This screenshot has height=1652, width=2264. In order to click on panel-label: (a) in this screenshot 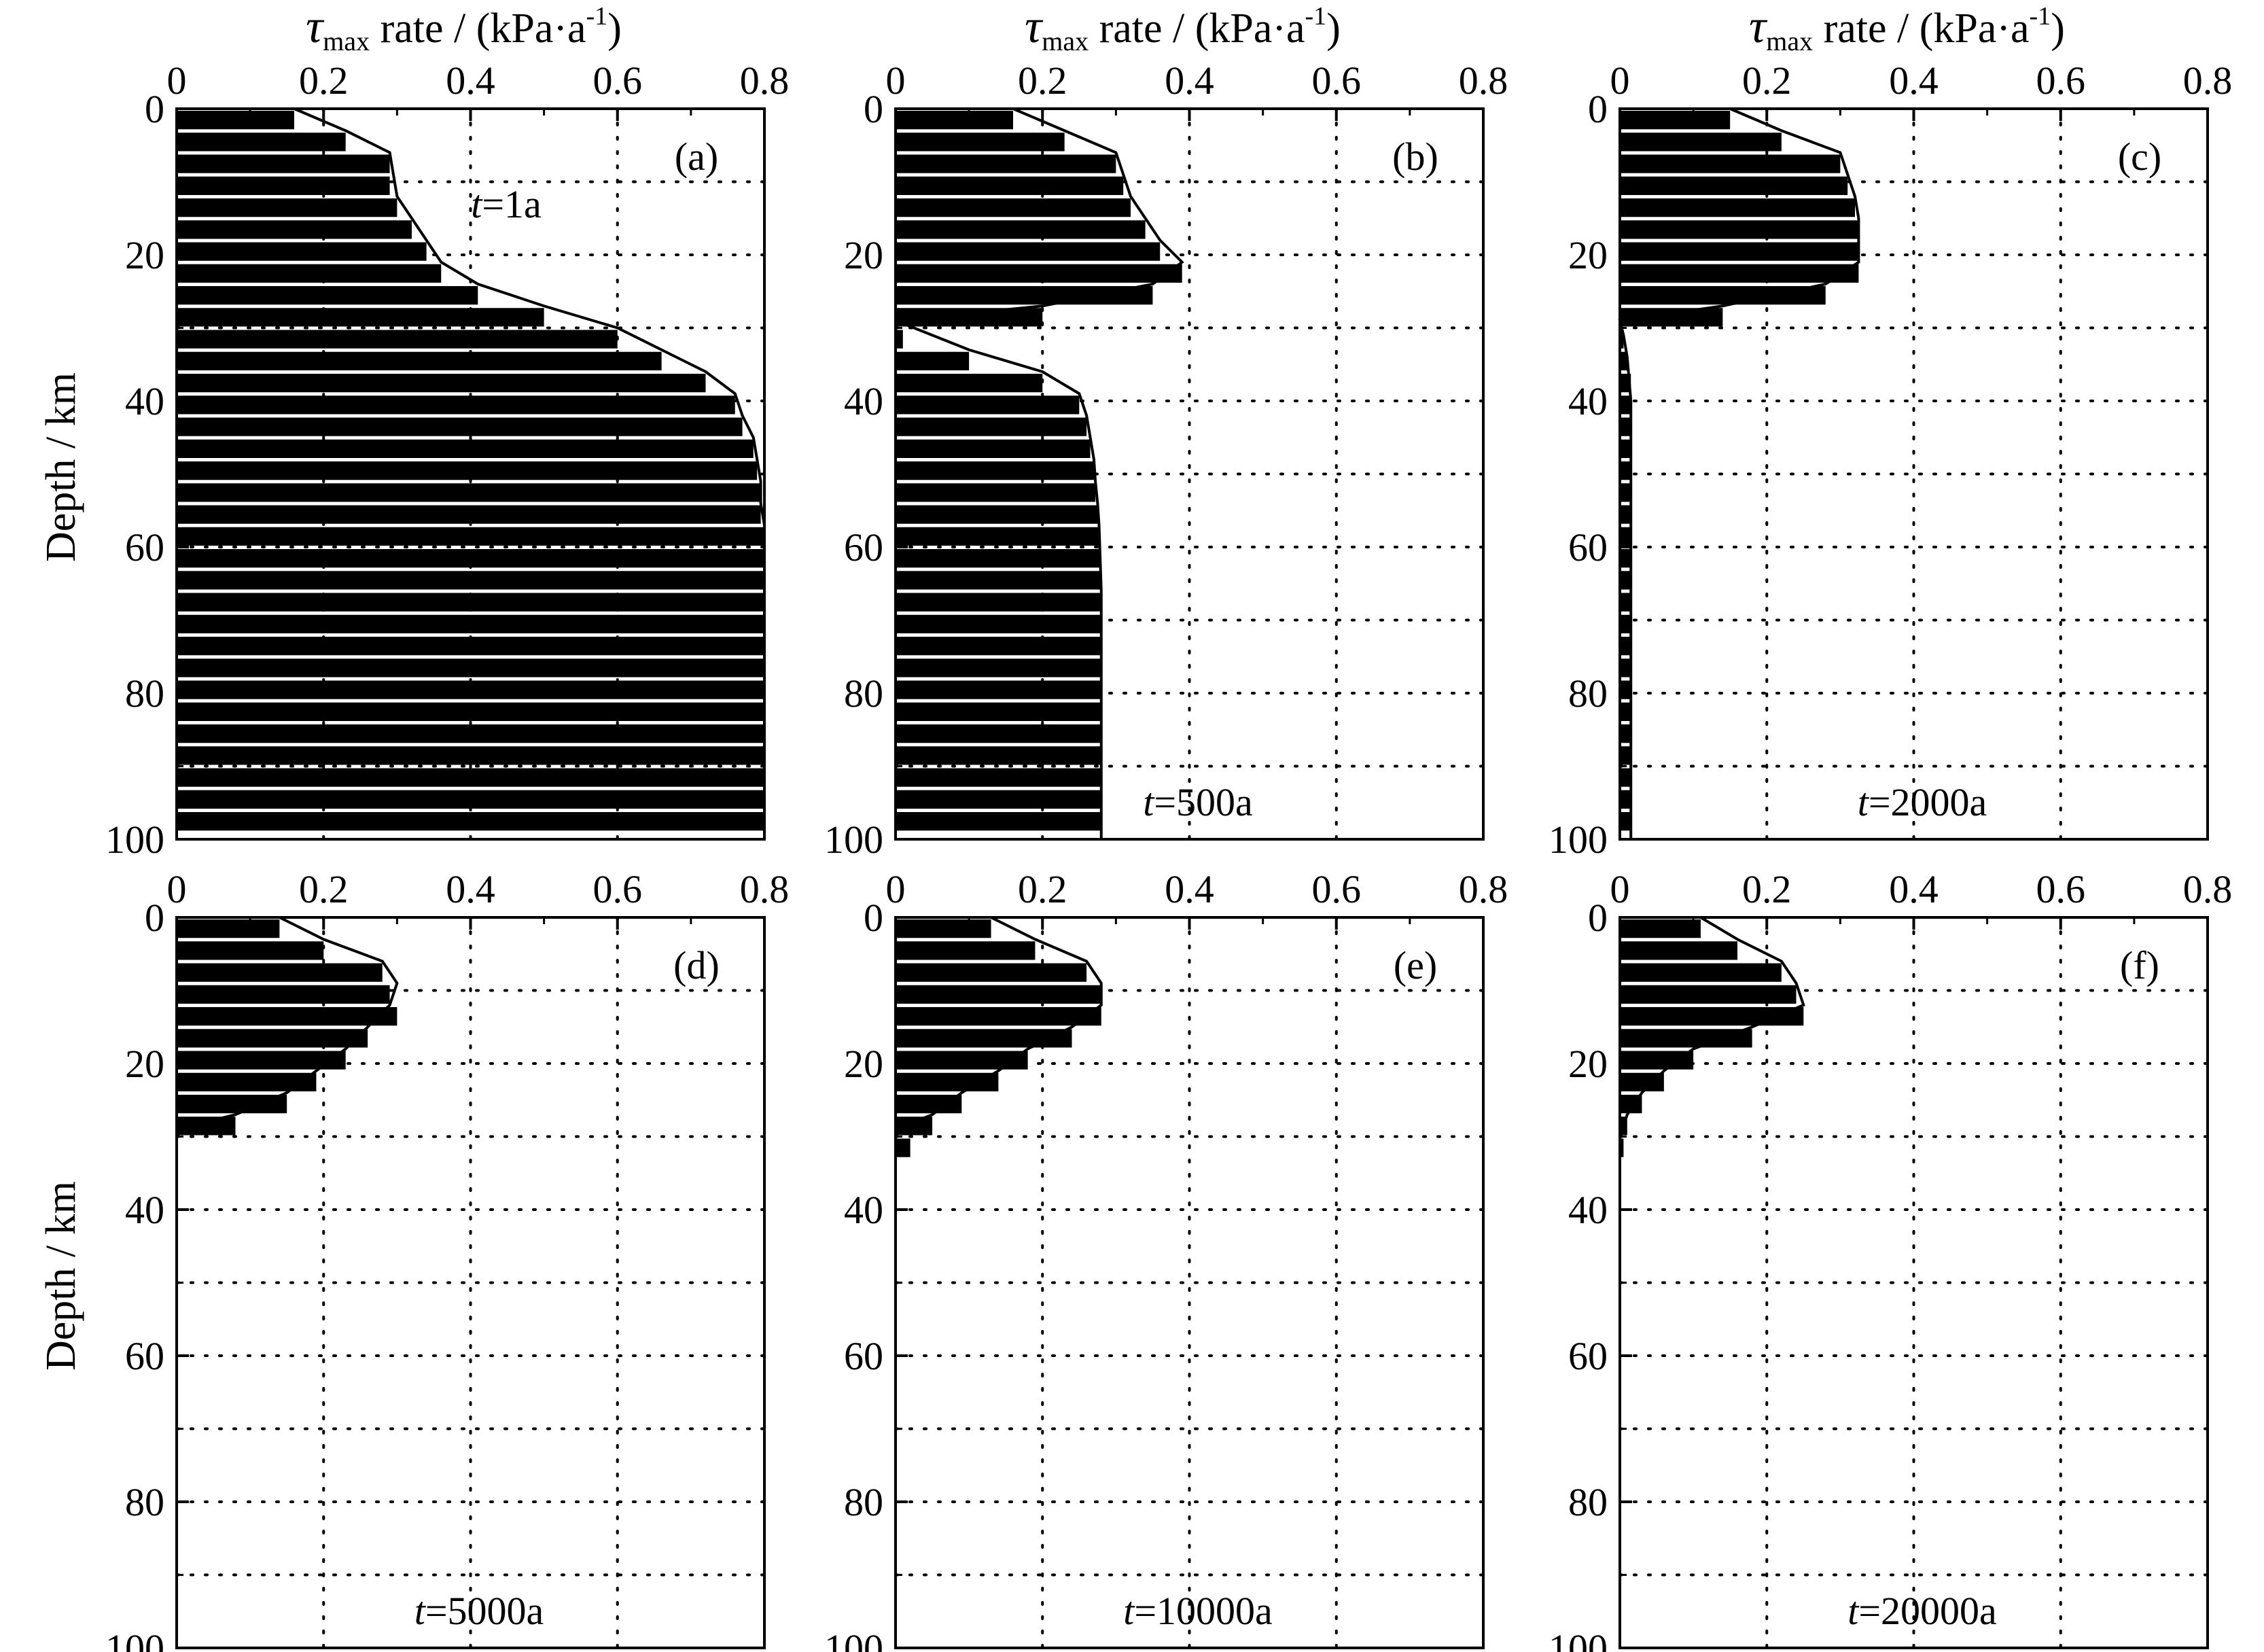, I will do `click(696, 157)`.